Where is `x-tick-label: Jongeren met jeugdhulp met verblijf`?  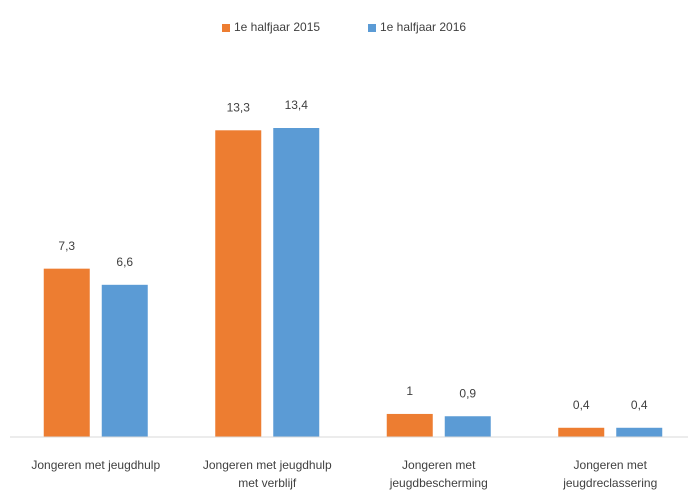 x-tick-label: Jongeren met jeugdhulp met verblijf is located at coordinates (267, 474).